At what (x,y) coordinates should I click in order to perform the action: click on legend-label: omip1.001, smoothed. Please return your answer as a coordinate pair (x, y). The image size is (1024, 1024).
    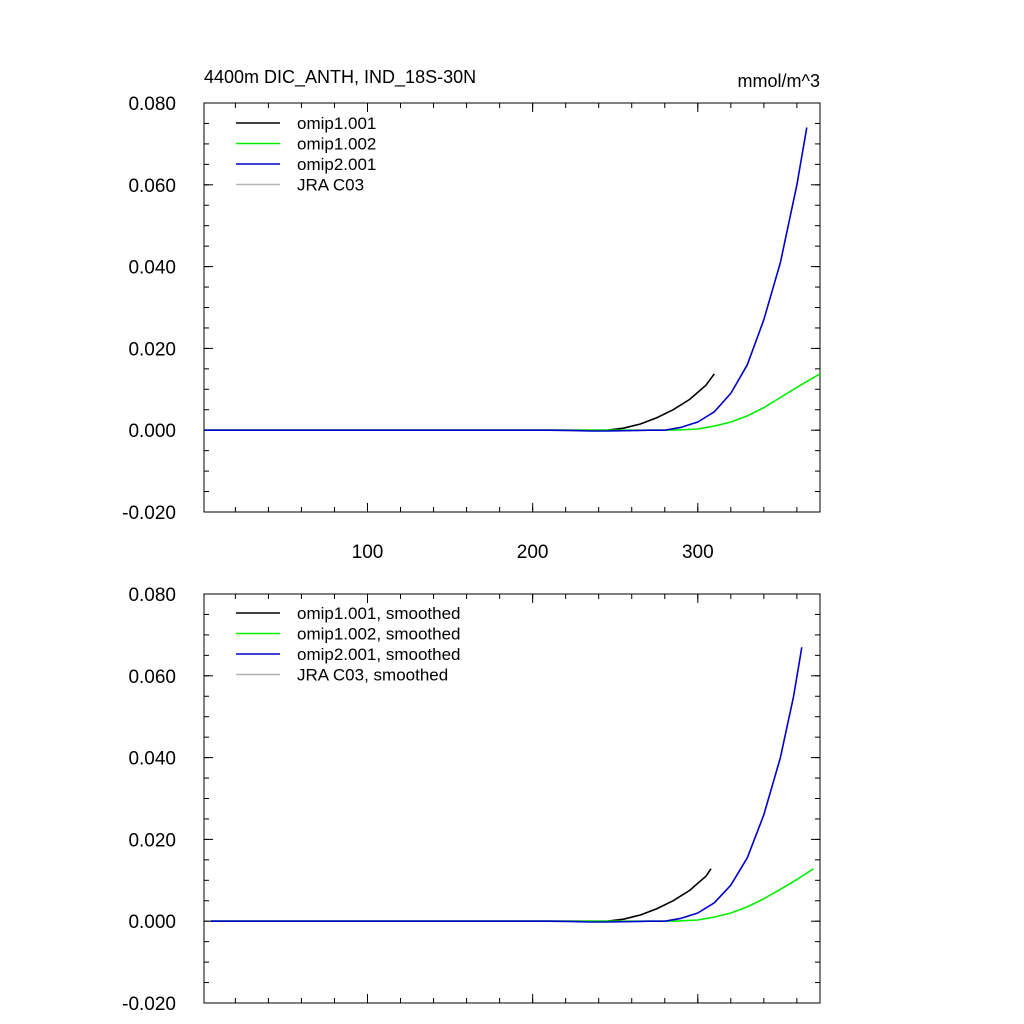
    Looking at the image, I should click on (379, 613).